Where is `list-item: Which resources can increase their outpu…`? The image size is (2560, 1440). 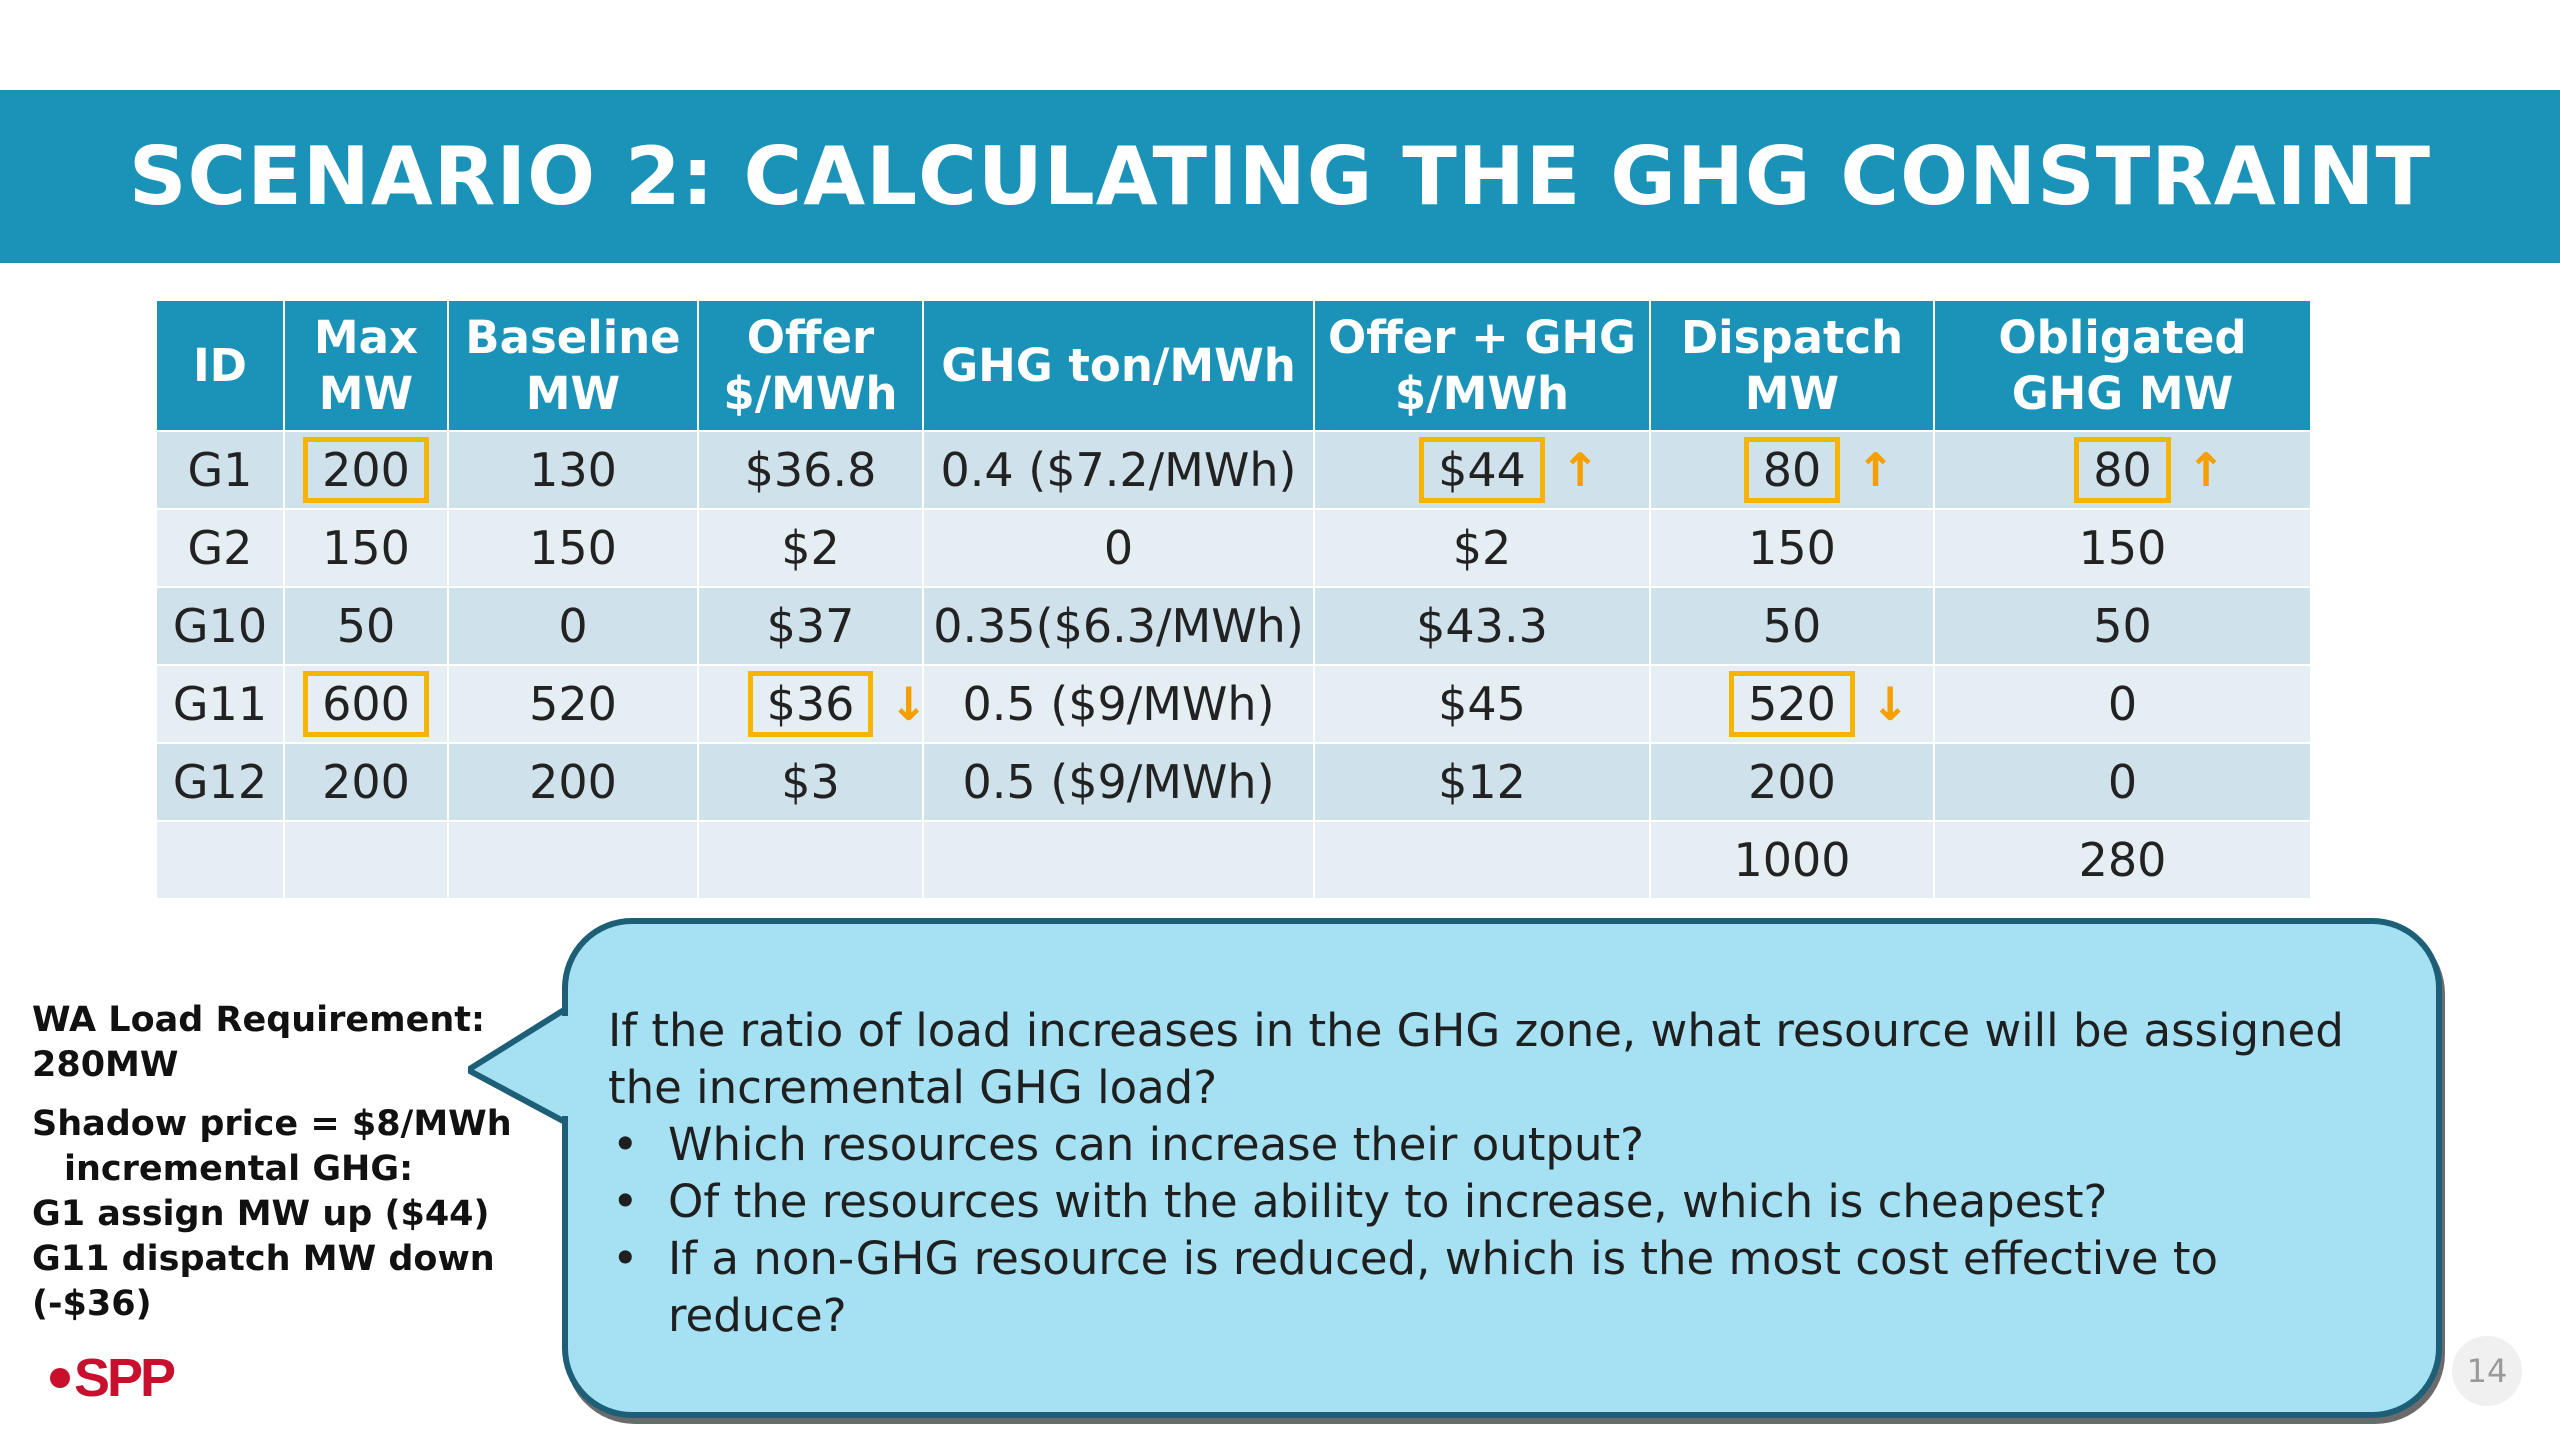 list-item: Which resources can increase their outpu… is located at coordinates (1498, 1144).